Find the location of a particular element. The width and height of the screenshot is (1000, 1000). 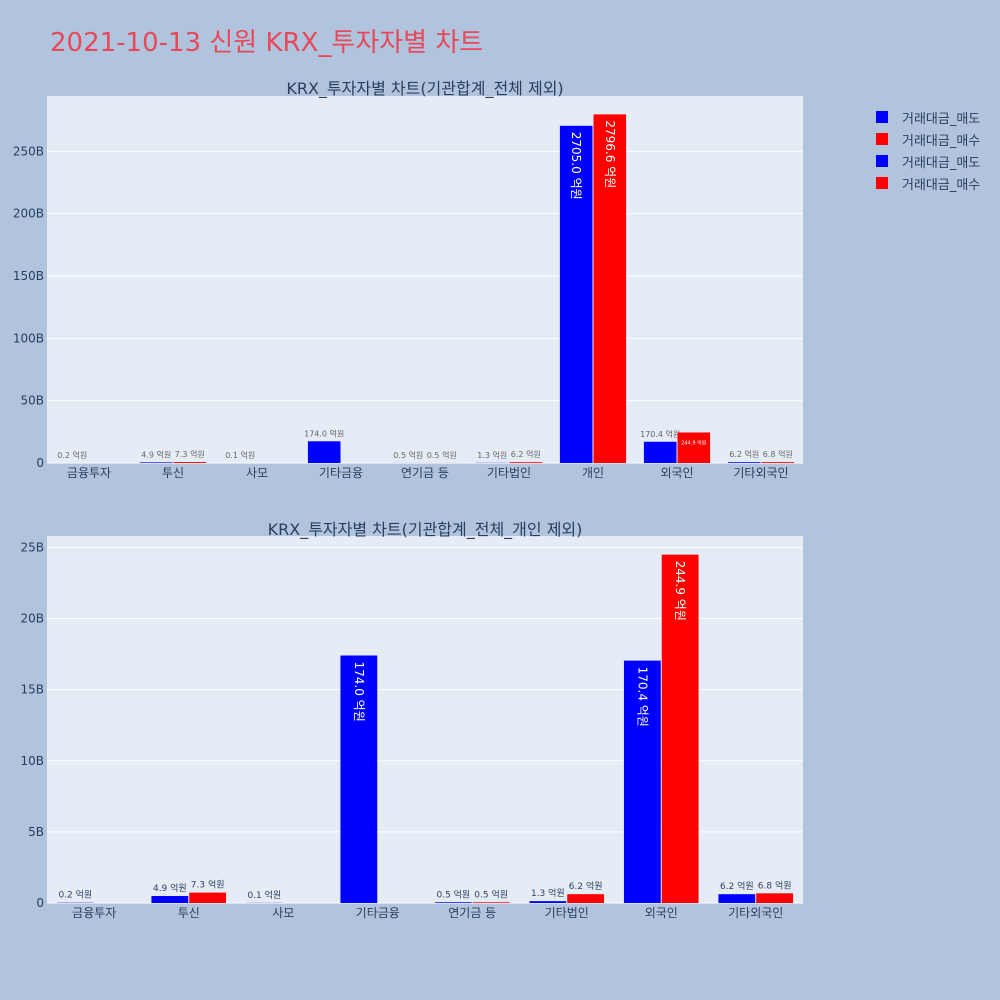

y-tick-label: 5B is located at coordinates (36, 832).